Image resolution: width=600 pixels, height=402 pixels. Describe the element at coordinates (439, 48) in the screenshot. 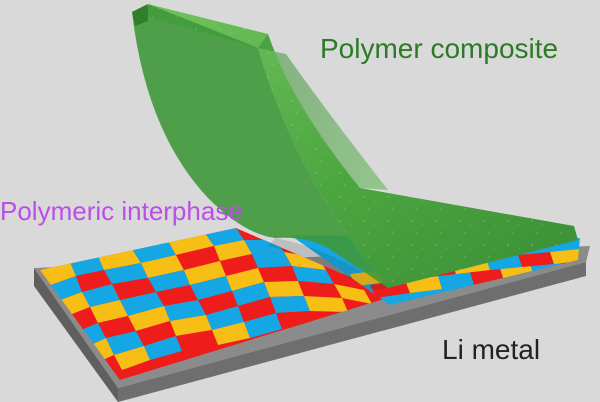

I see `polymer-composite-label: Polymer composite` at that location.